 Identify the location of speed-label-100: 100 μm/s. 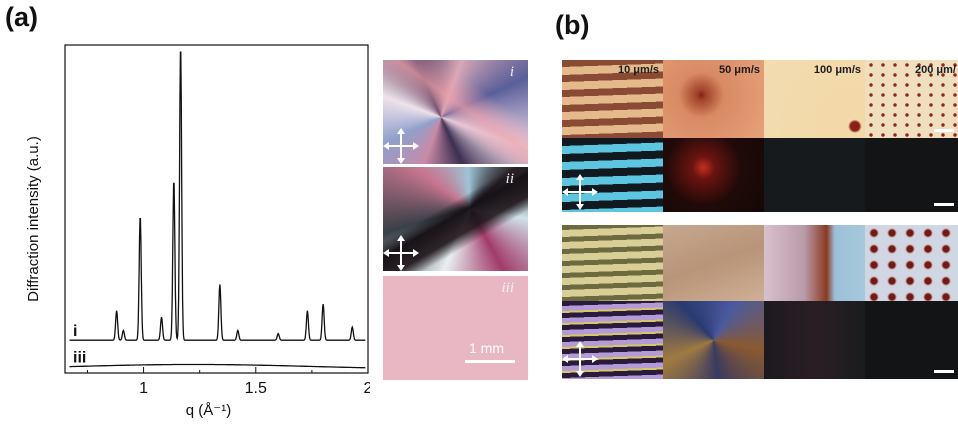
(837, 70).